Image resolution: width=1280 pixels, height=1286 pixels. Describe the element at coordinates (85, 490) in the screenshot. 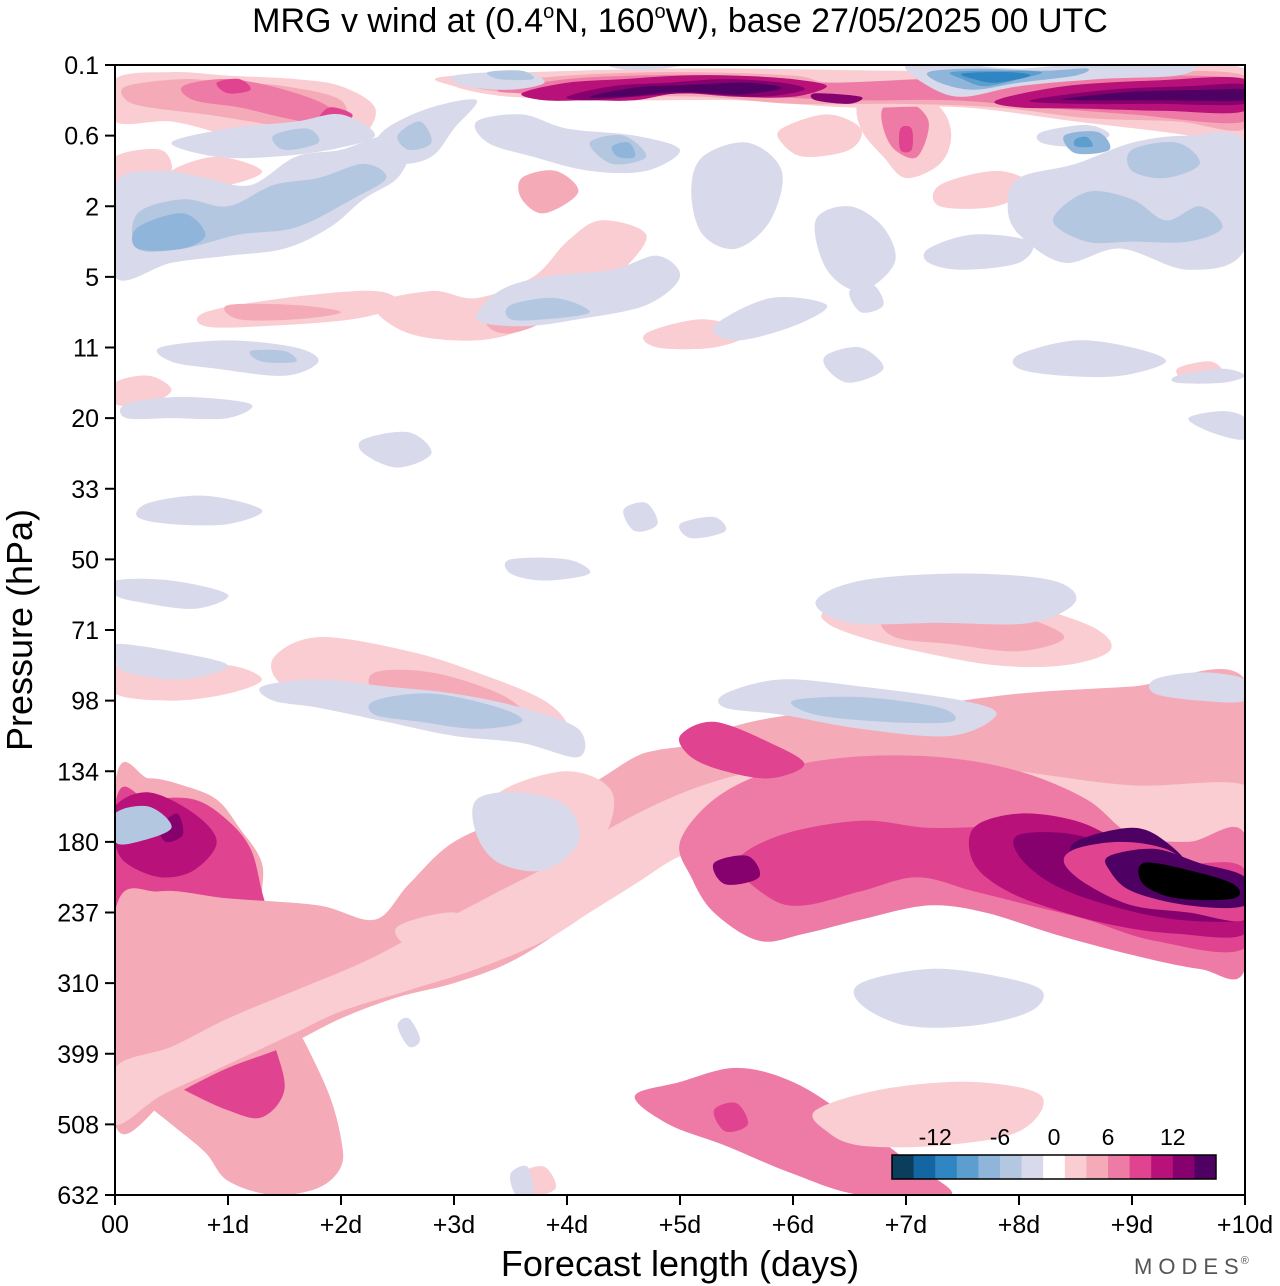

I see `y-tick-label: 33` at that location.